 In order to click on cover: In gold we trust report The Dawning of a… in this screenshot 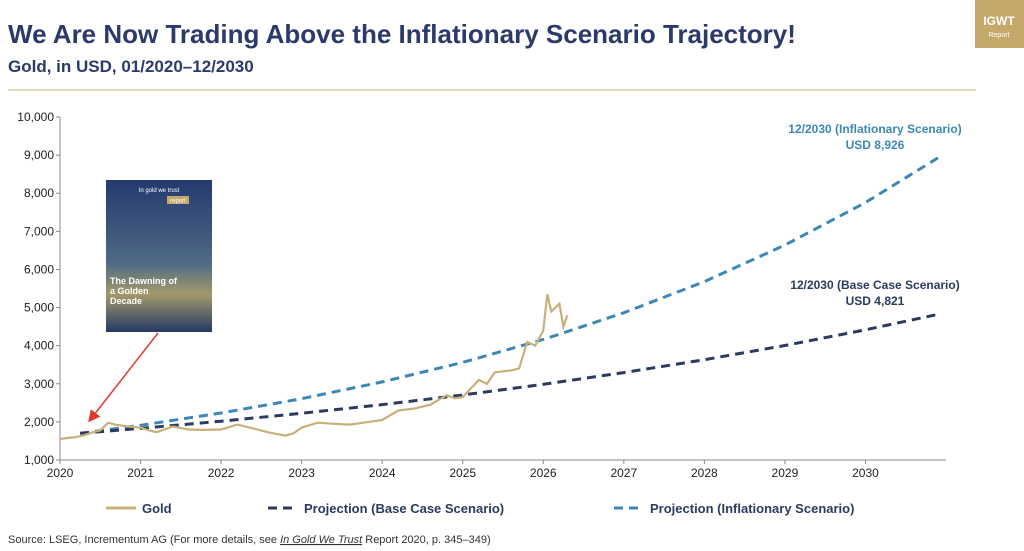, I will do `click(159, 256)`.